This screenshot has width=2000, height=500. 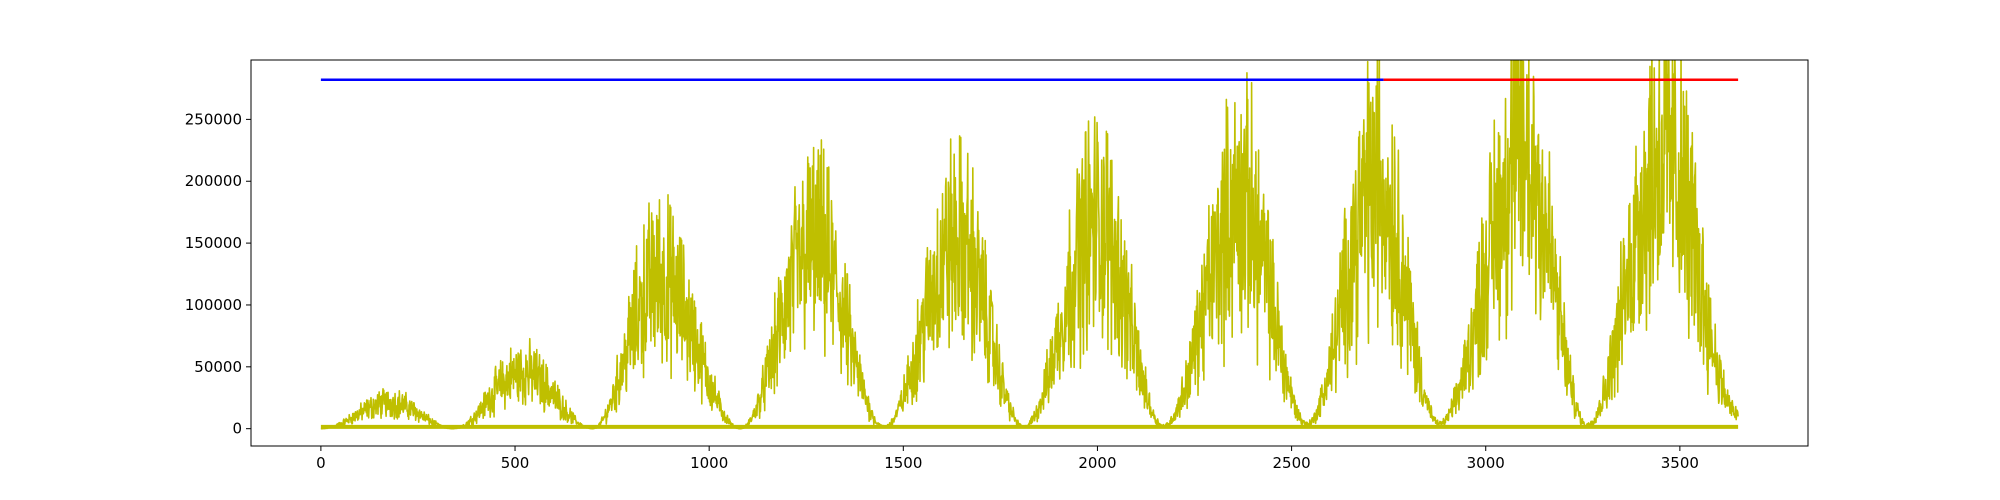 What do you see at coordinates (1007, 459) in the screenshot?
I see `x-axis: 0 500 1000 1500 2000 2500 3000 3500` at bounding box center [1007, 459].